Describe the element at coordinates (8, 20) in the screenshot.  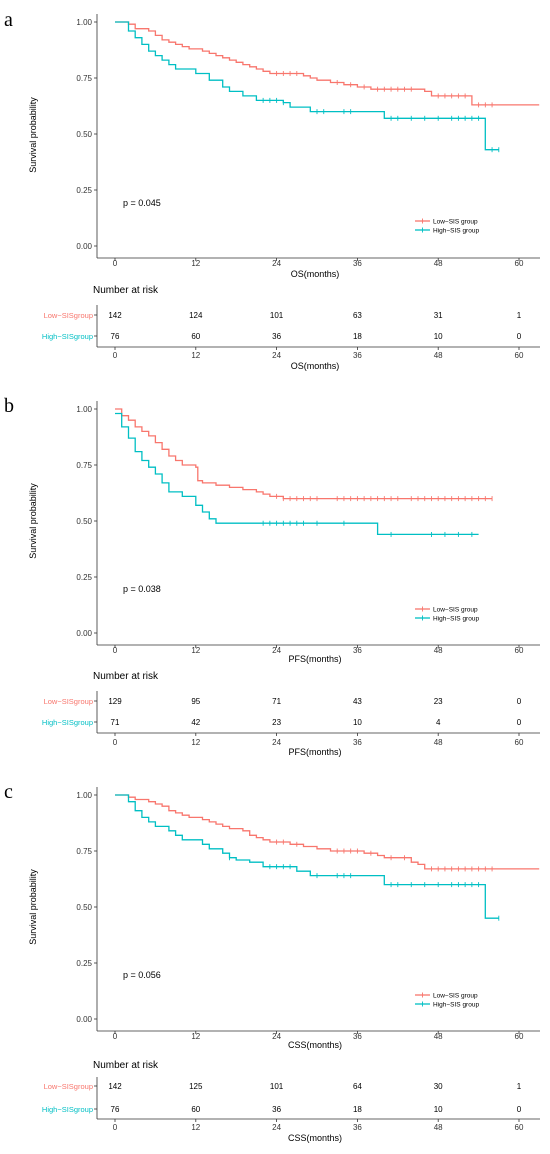
I see `panel-letter: a` at that location.